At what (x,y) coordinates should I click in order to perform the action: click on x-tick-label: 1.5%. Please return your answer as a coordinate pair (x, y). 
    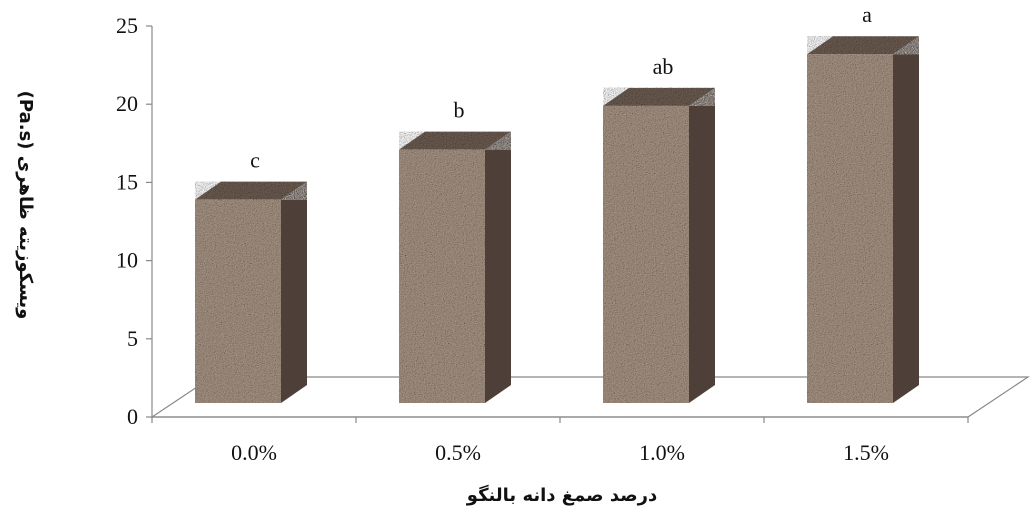
    Looking at the image, I should click on (866, 452).